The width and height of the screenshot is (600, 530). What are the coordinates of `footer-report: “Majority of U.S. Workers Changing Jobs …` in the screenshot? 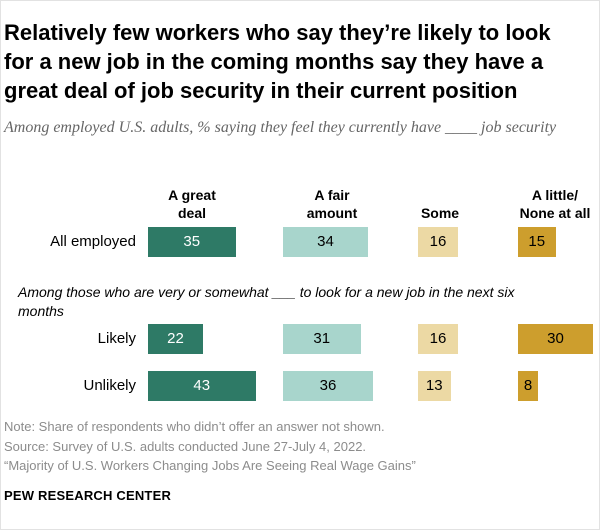 It's located at (210, 465).